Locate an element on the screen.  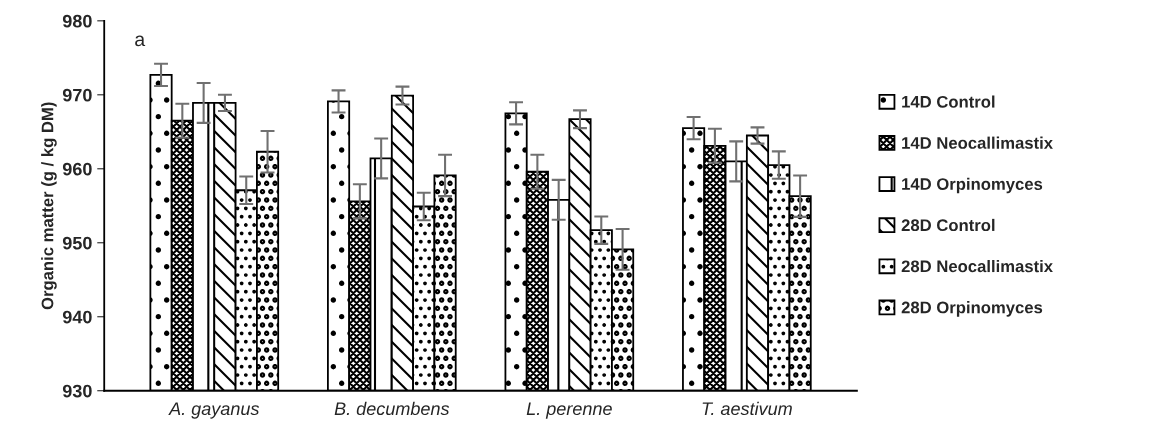
x-tick-label: L. perenne is located at coordinates (569, 410).